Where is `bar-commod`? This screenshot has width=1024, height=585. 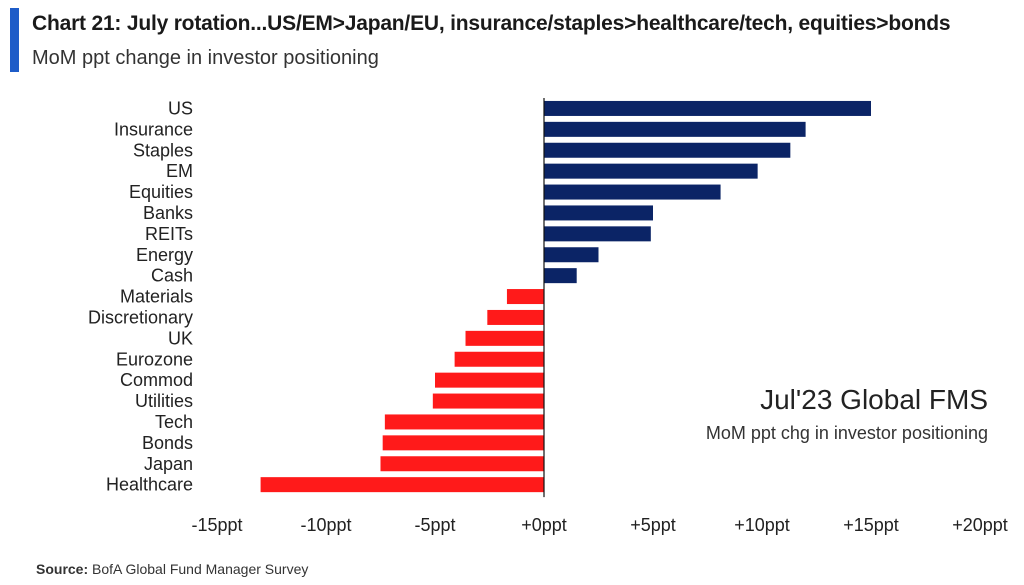 bar-commod is located at coordinates (489, 380).